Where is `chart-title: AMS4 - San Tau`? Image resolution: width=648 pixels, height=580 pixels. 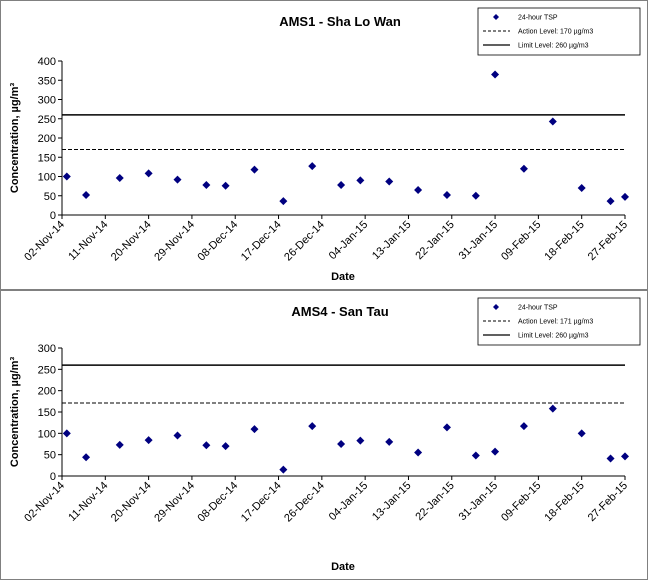
chart-title: AMS4 - San Tau is located at coordinates (339, 311).